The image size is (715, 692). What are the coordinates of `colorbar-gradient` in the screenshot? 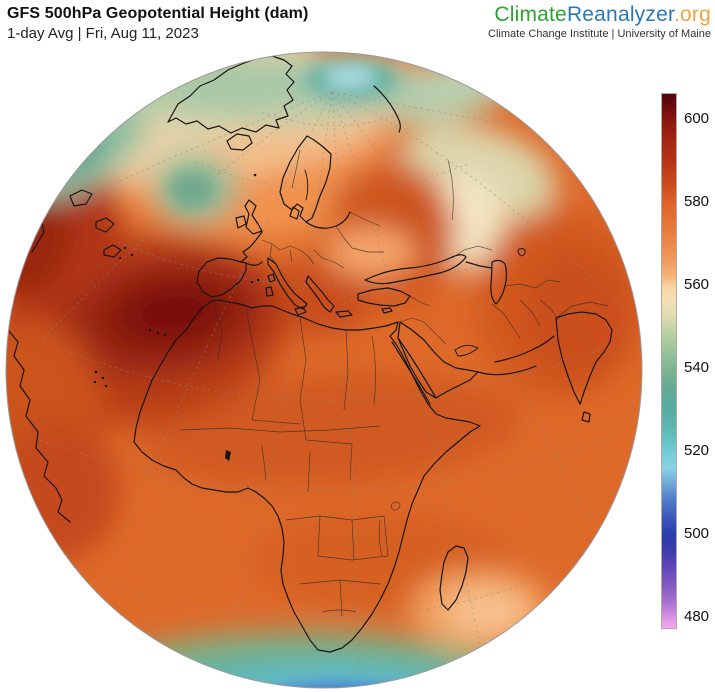 It's located at (669, 361).